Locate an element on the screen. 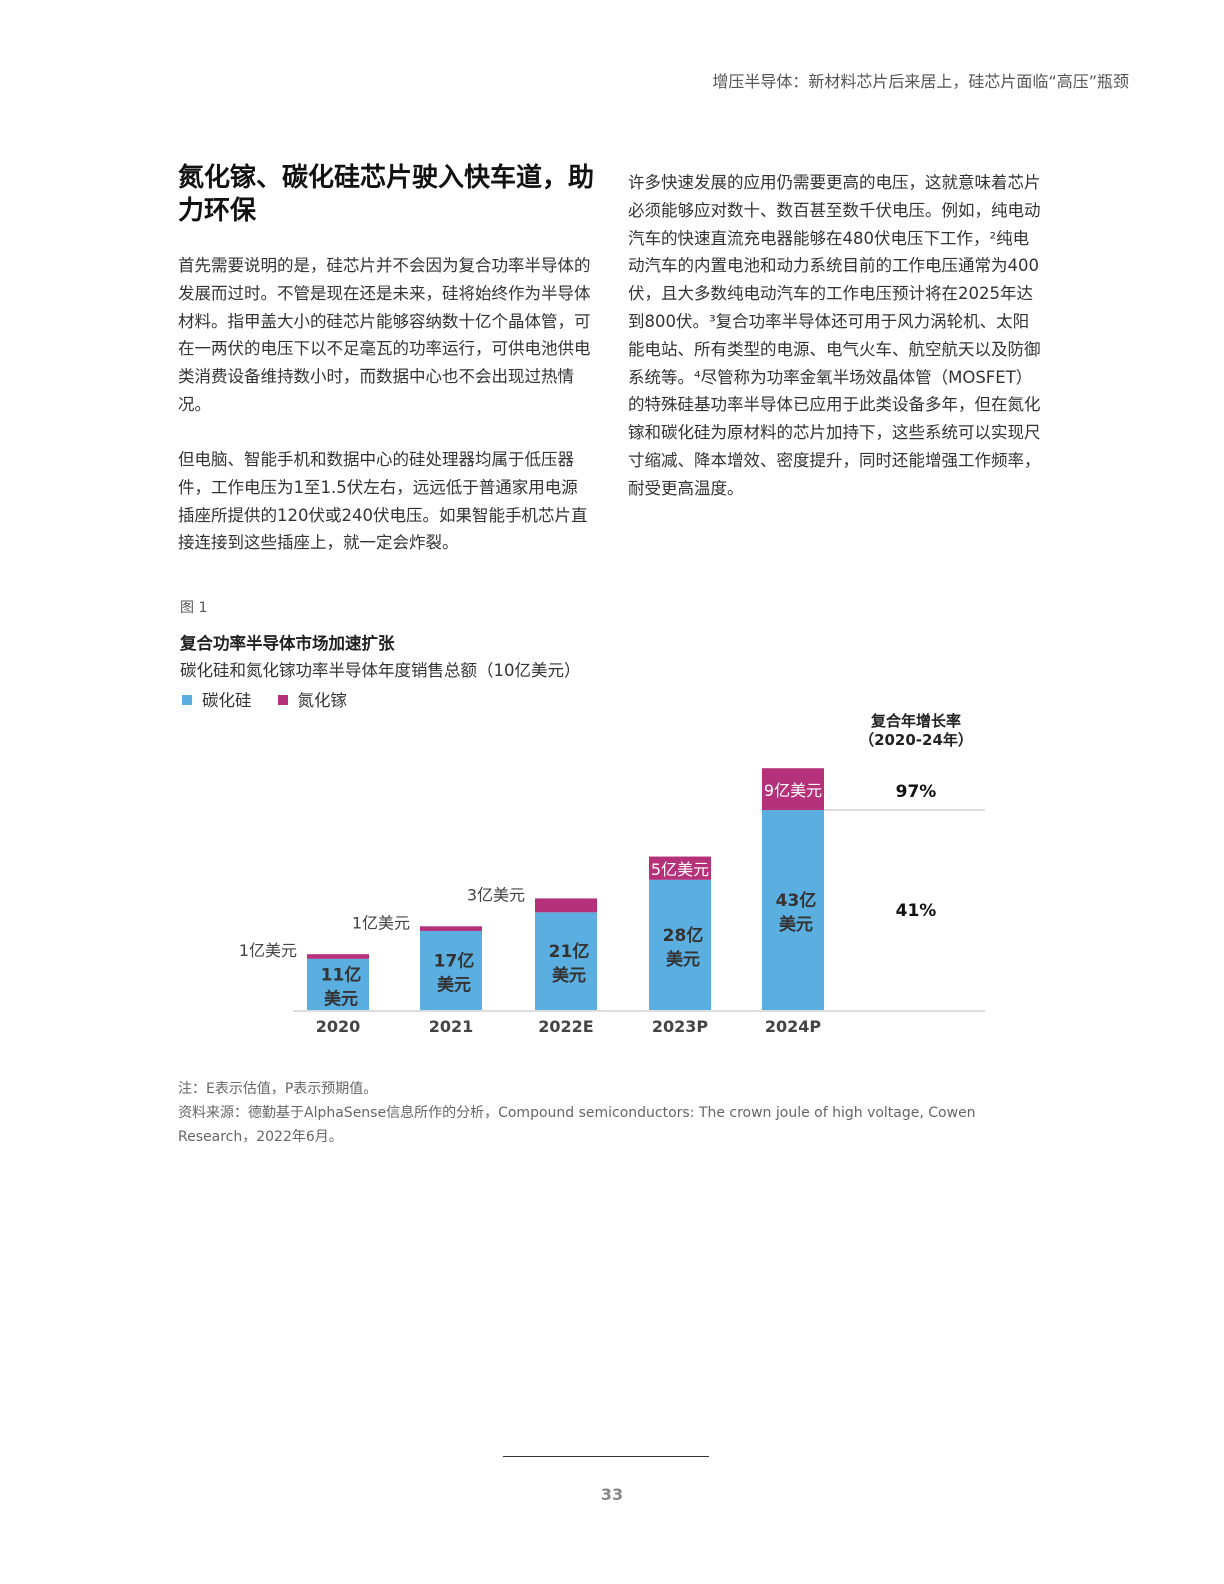 This screenshot has height=1584, width=1224. sic-value-label: 28亿 is located at coordinates (683, 935).